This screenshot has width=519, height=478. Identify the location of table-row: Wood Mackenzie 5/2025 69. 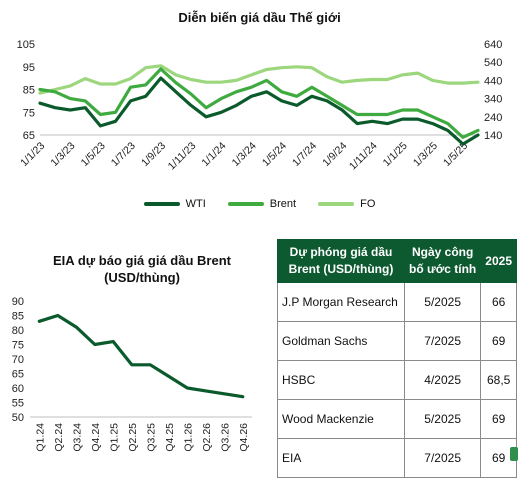
(397, 419).